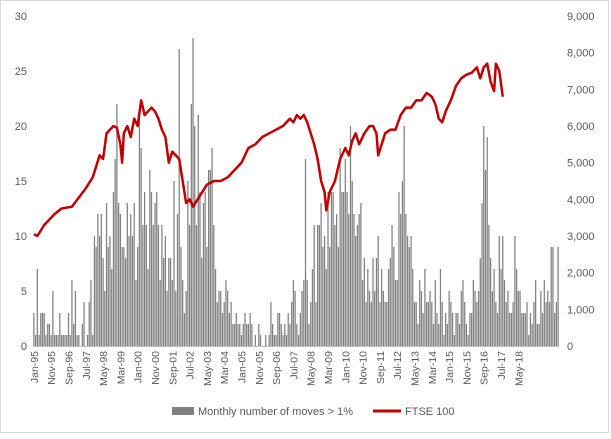 The image size is (611, 439). I want to click on x-tick-label: Jul-12, so click(398, 365).